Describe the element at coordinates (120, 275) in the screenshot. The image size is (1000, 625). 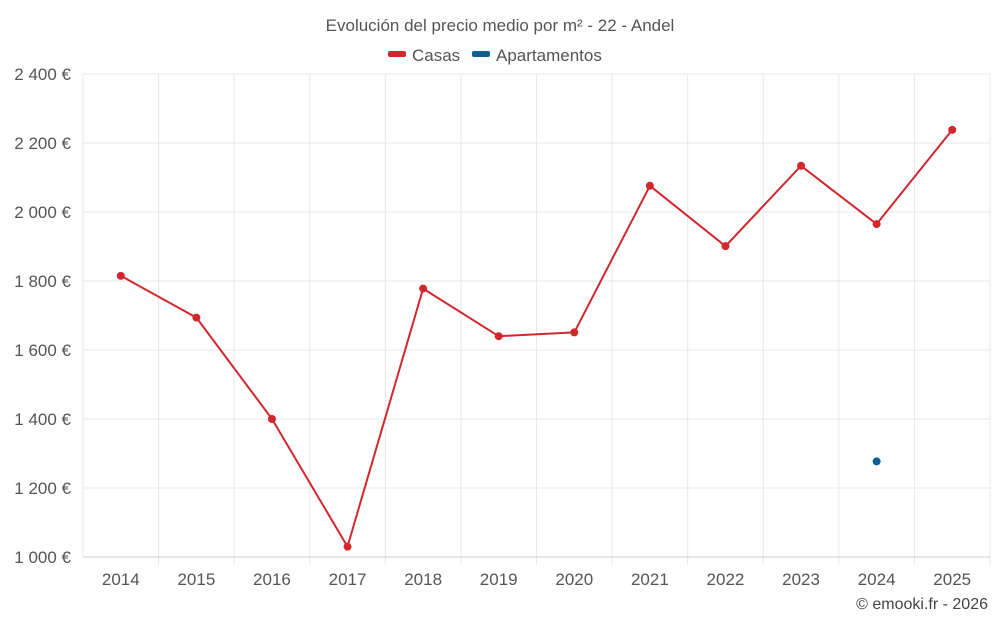
I see `data-point-casas-2014` at that location.